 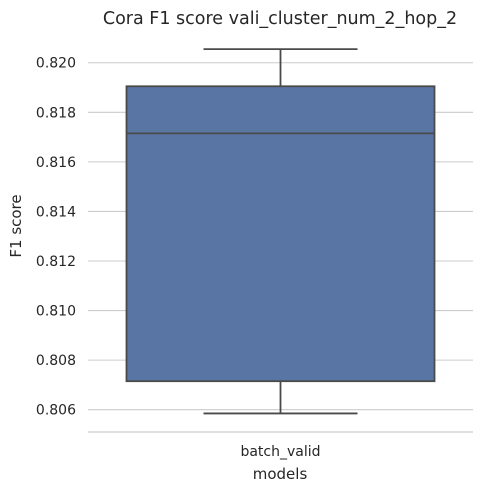 I want to click on x-axis-ticks: batch_valid, so click(x=280, y=452).